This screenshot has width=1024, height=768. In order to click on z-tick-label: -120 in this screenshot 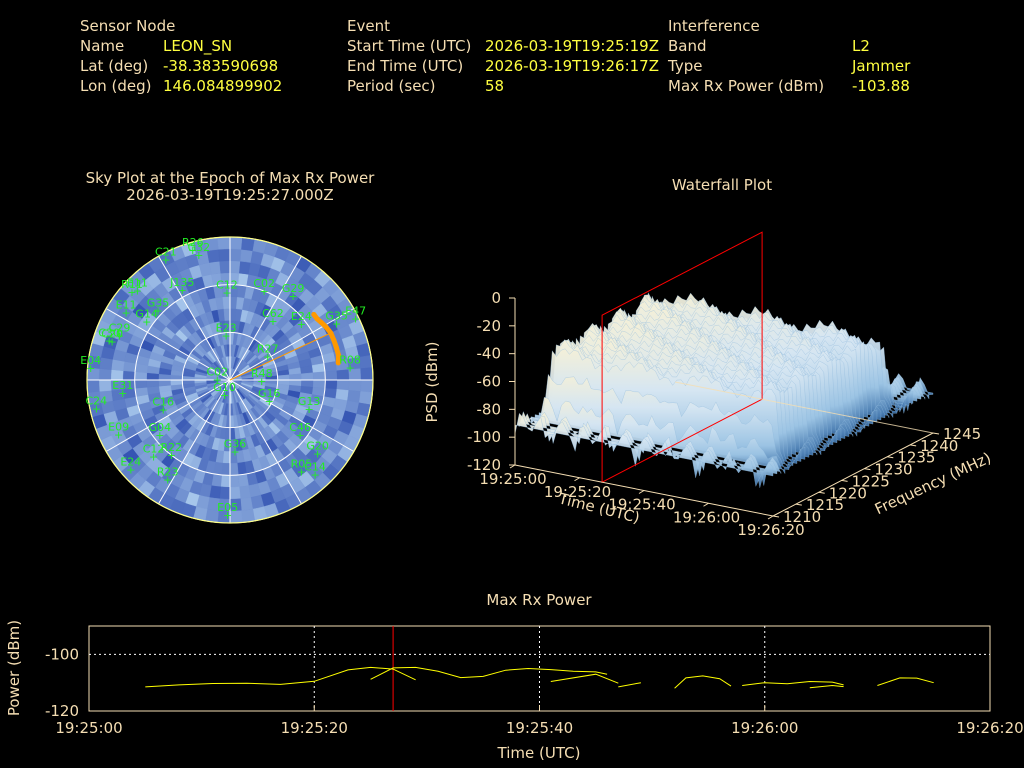, I will do `click(484, 465)`.